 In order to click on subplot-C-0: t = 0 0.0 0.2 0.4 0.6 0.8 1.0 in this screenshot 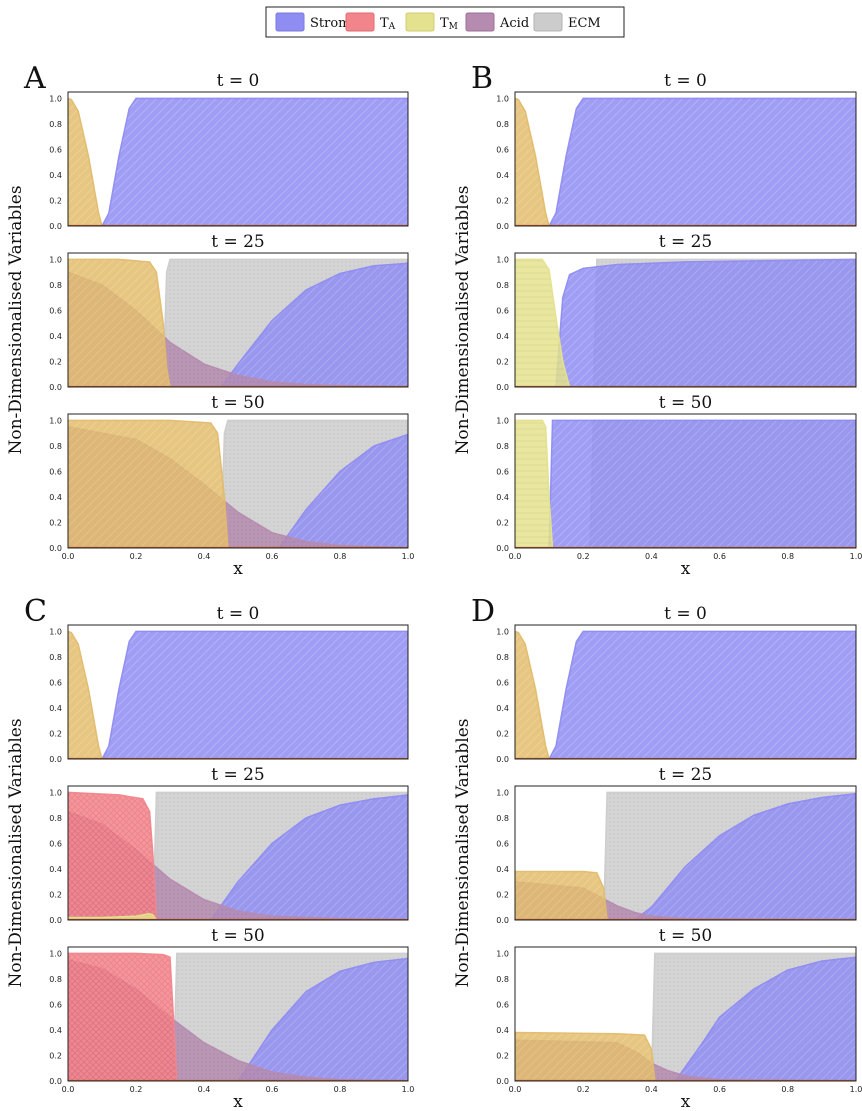, I will do `click(229, 684)`.